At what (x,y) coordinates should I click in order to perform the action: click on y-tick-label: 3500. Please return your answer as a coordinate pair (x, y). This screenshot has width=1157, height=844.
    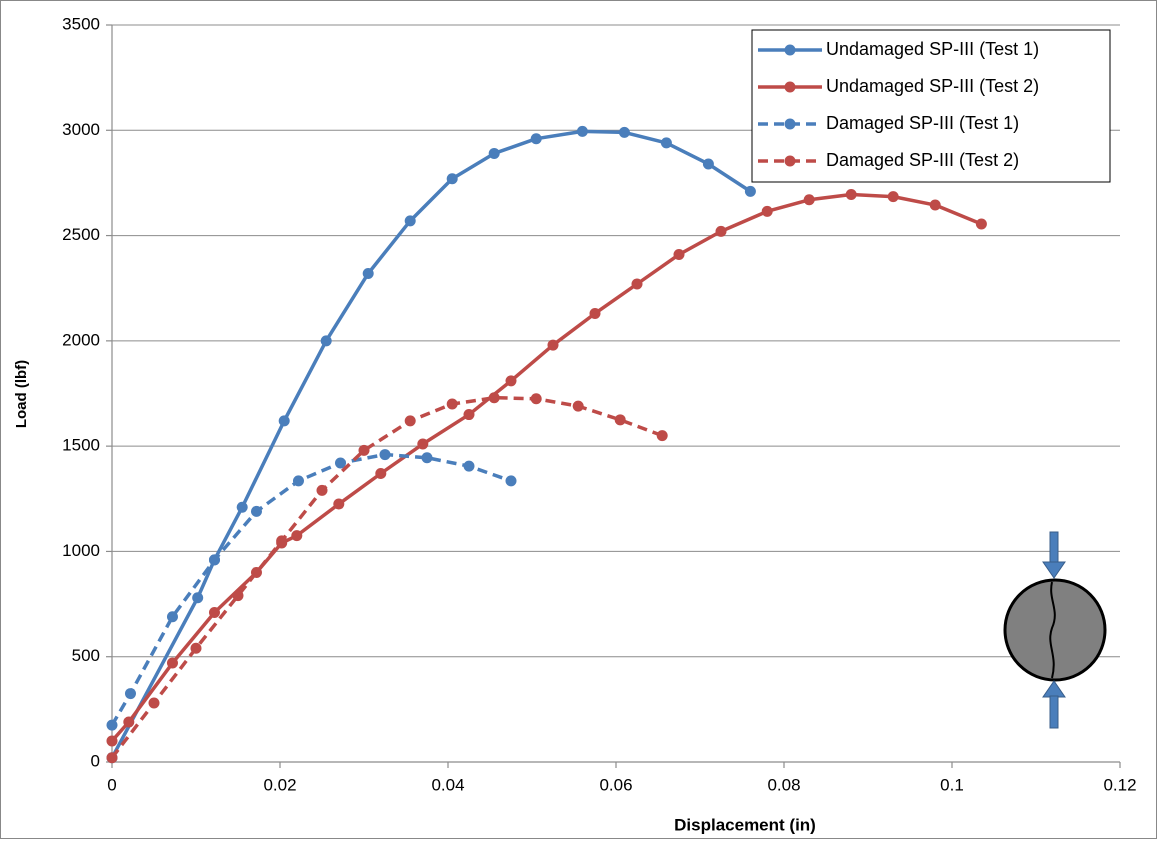
    Looking at the image, I should click on (81, 23).